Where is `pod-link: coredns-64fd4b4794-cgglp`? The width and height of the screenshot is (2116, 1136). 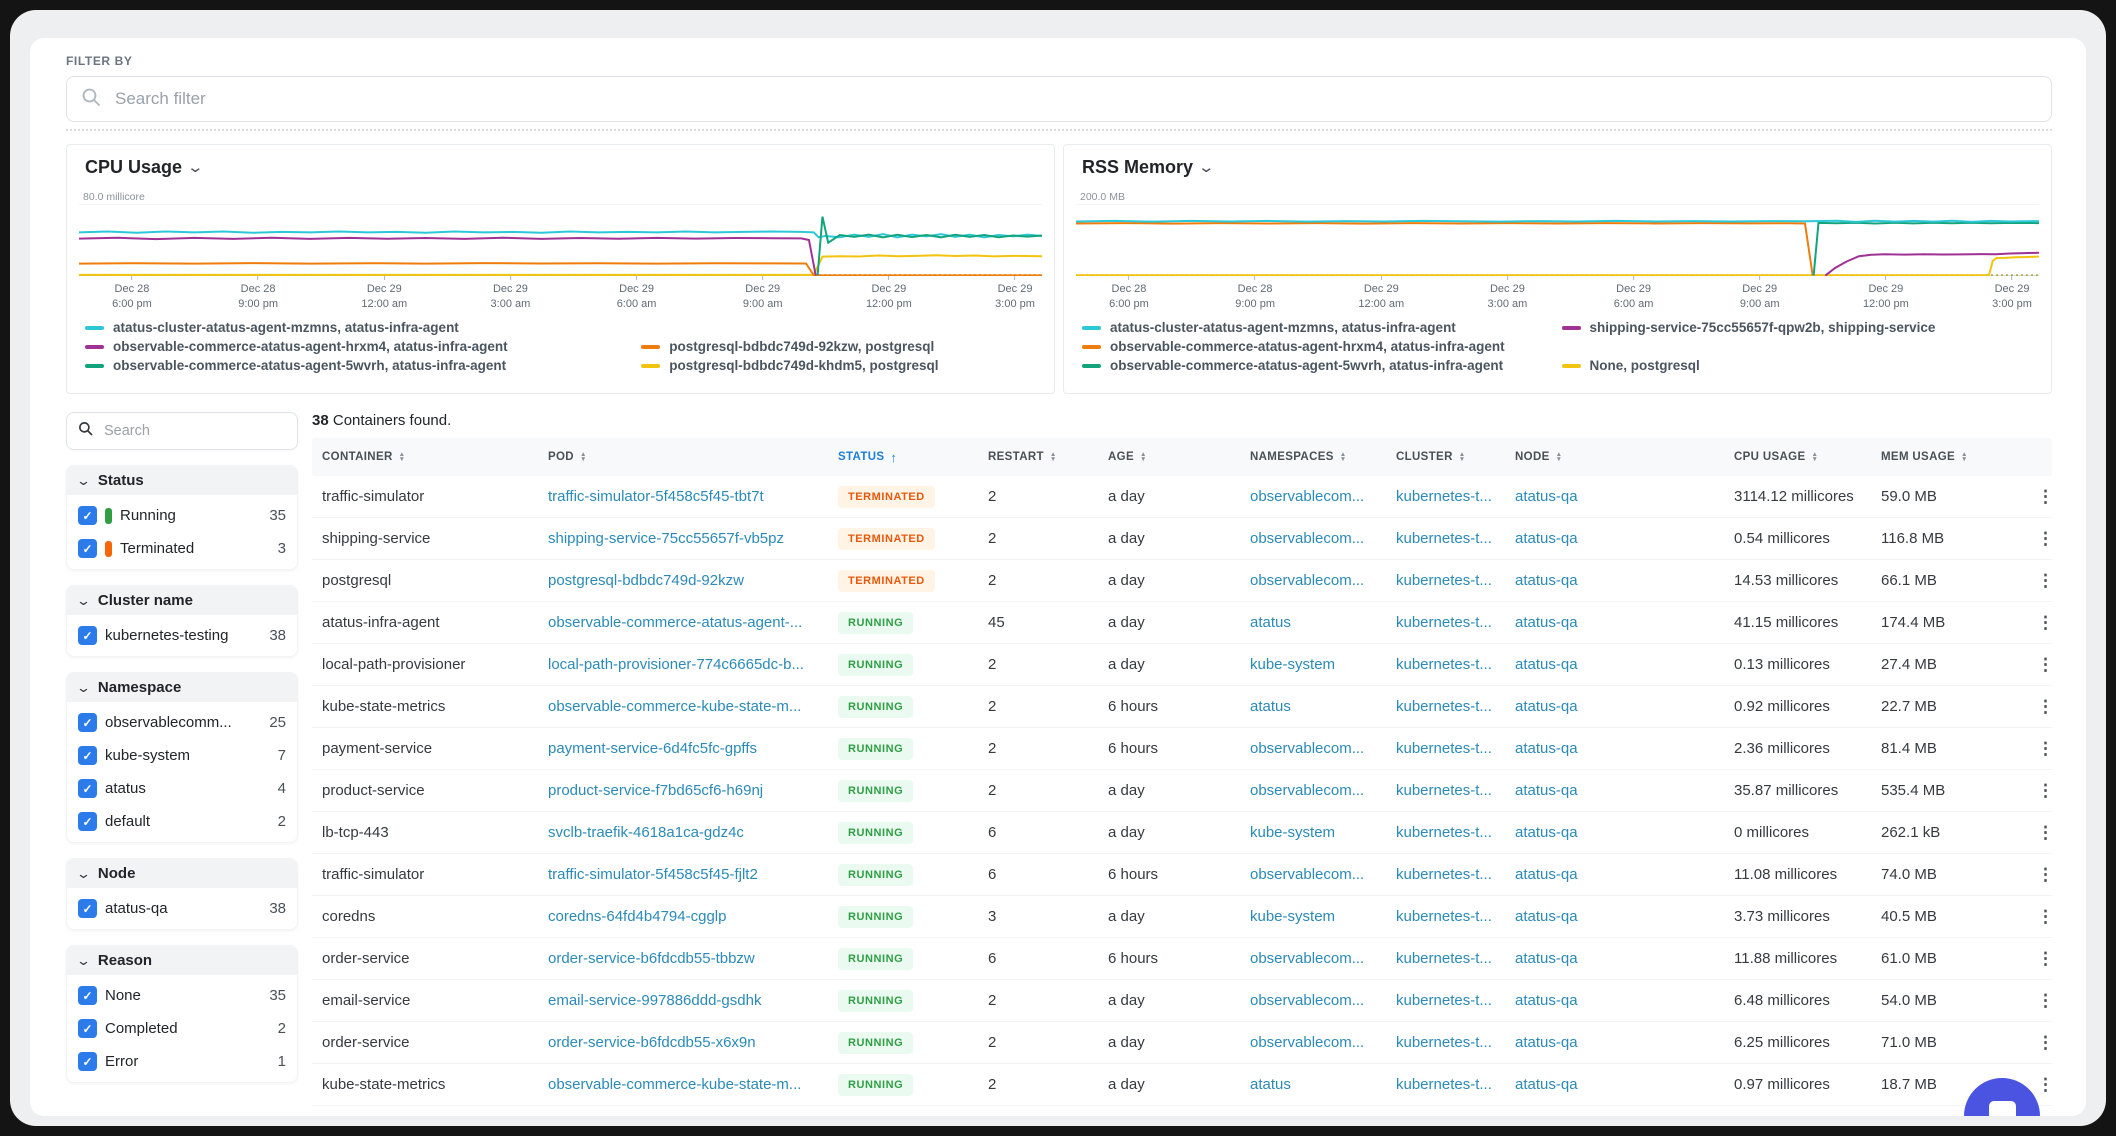 pod-link: coredns-64fd4b4794-cgglp is located at coordinates (637, 916).